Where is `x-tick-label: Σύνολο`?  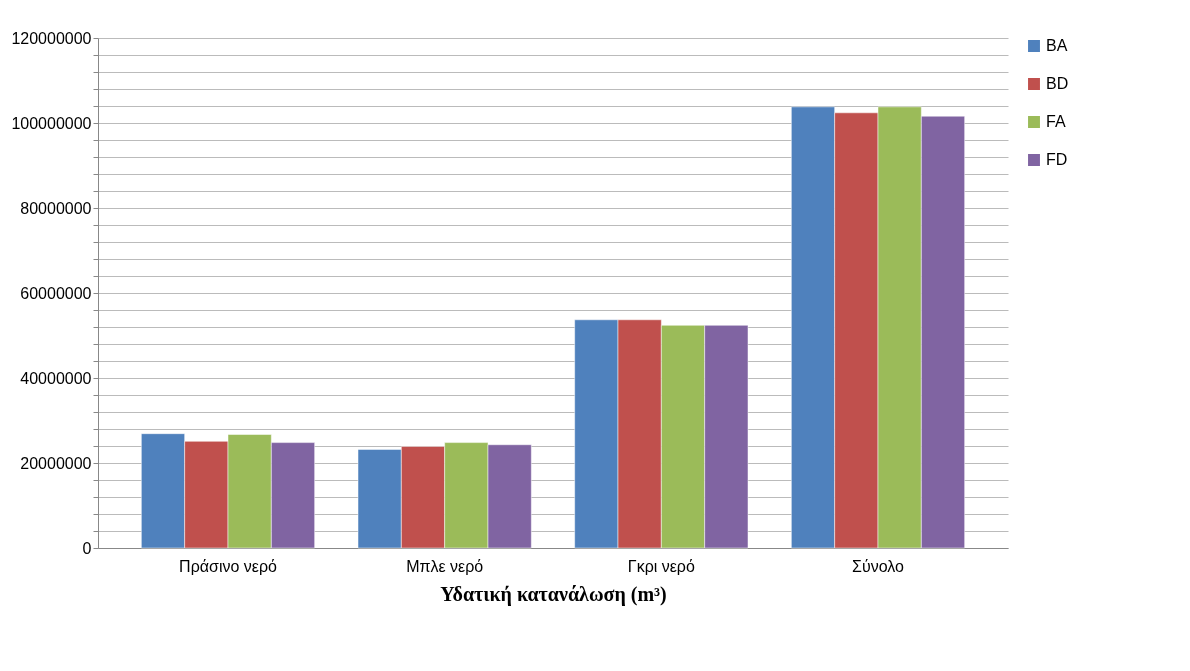
x-tick-label: Σύνολο is located at coordinates (878, 566).